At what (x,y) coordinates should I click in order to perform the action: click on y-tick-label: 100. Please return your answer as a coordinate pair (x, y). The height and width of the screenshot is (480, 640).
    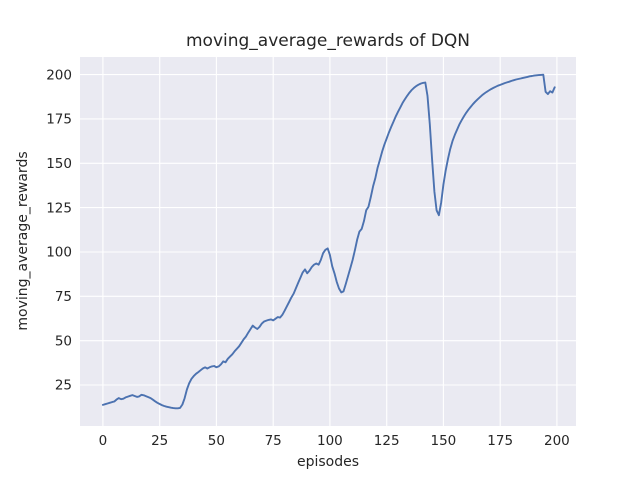
    Looking at the image, I should click on (59, 253).